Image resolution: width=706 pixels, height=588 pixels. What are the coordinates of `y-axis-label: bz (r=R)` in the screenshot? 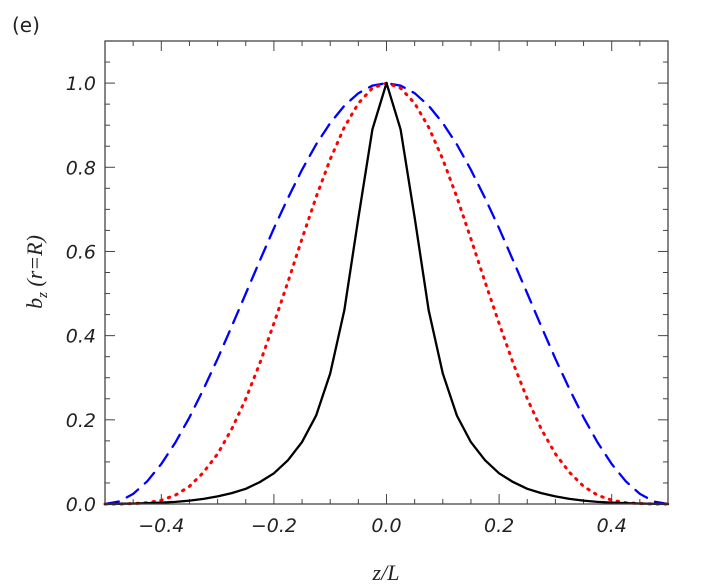 It's located at (36, 272).